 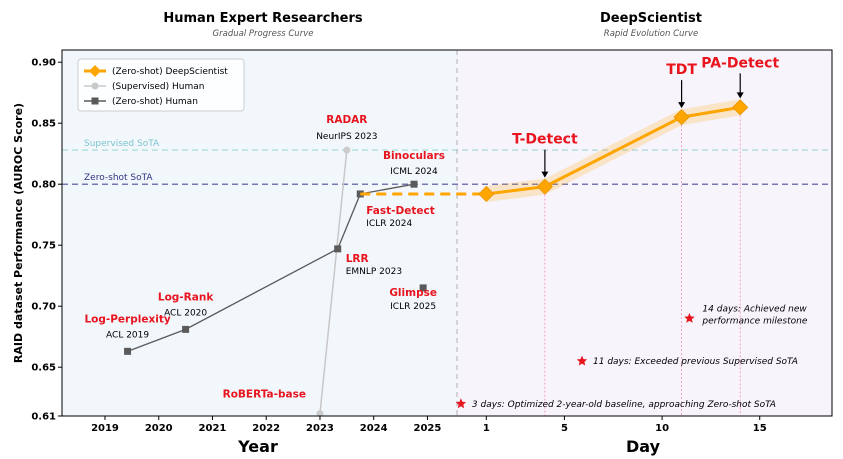 I want to click on annotation-text: performance milestone, so click(x=754, y=321).